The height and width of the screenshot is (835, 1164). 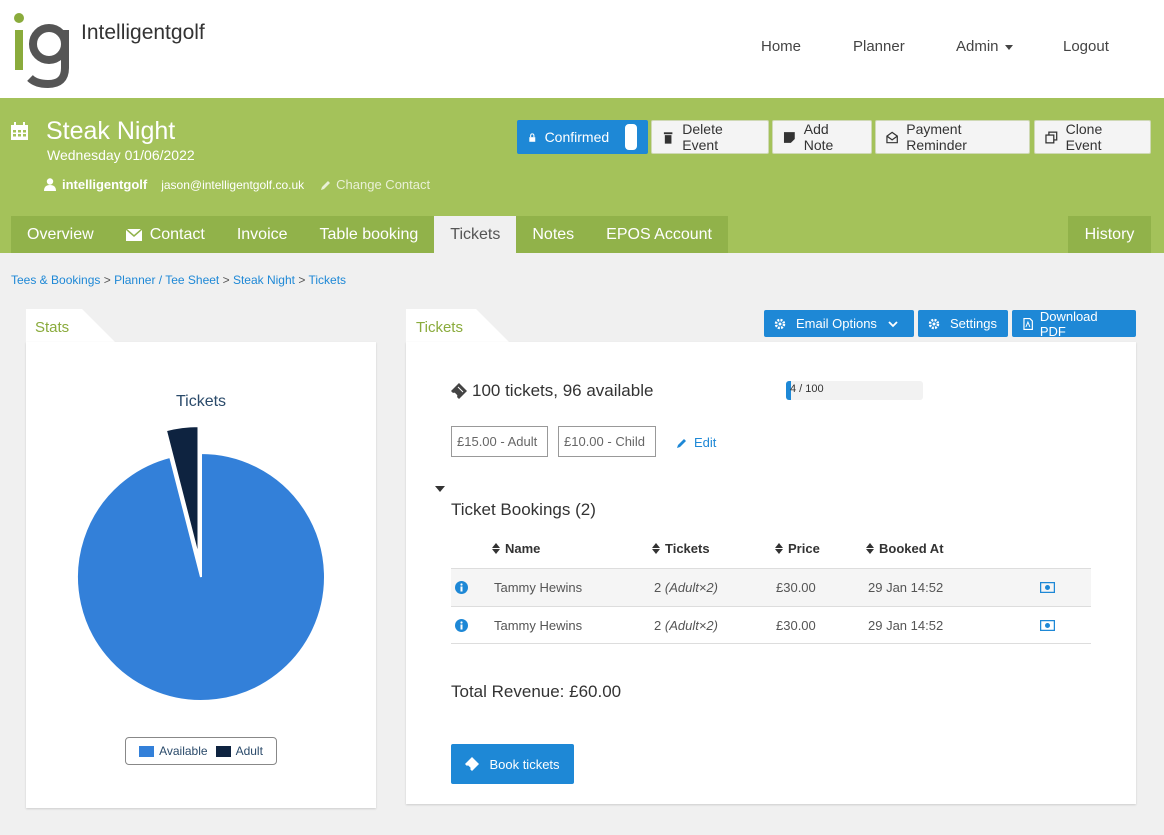 What do you see at coordinates (459, 391) in the screenshot?
I see `ticket-icon` at bounding box center [459, 391].